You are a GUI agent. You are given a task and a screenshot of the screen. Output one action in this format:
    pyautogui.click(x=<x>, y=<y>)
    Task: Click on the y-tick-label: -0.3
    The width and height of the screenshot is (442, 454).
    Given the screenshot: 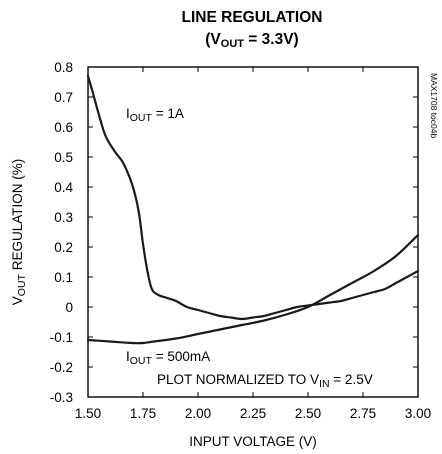 What is the action you would take?
    pyautogui.click(x=61, y=397)
    